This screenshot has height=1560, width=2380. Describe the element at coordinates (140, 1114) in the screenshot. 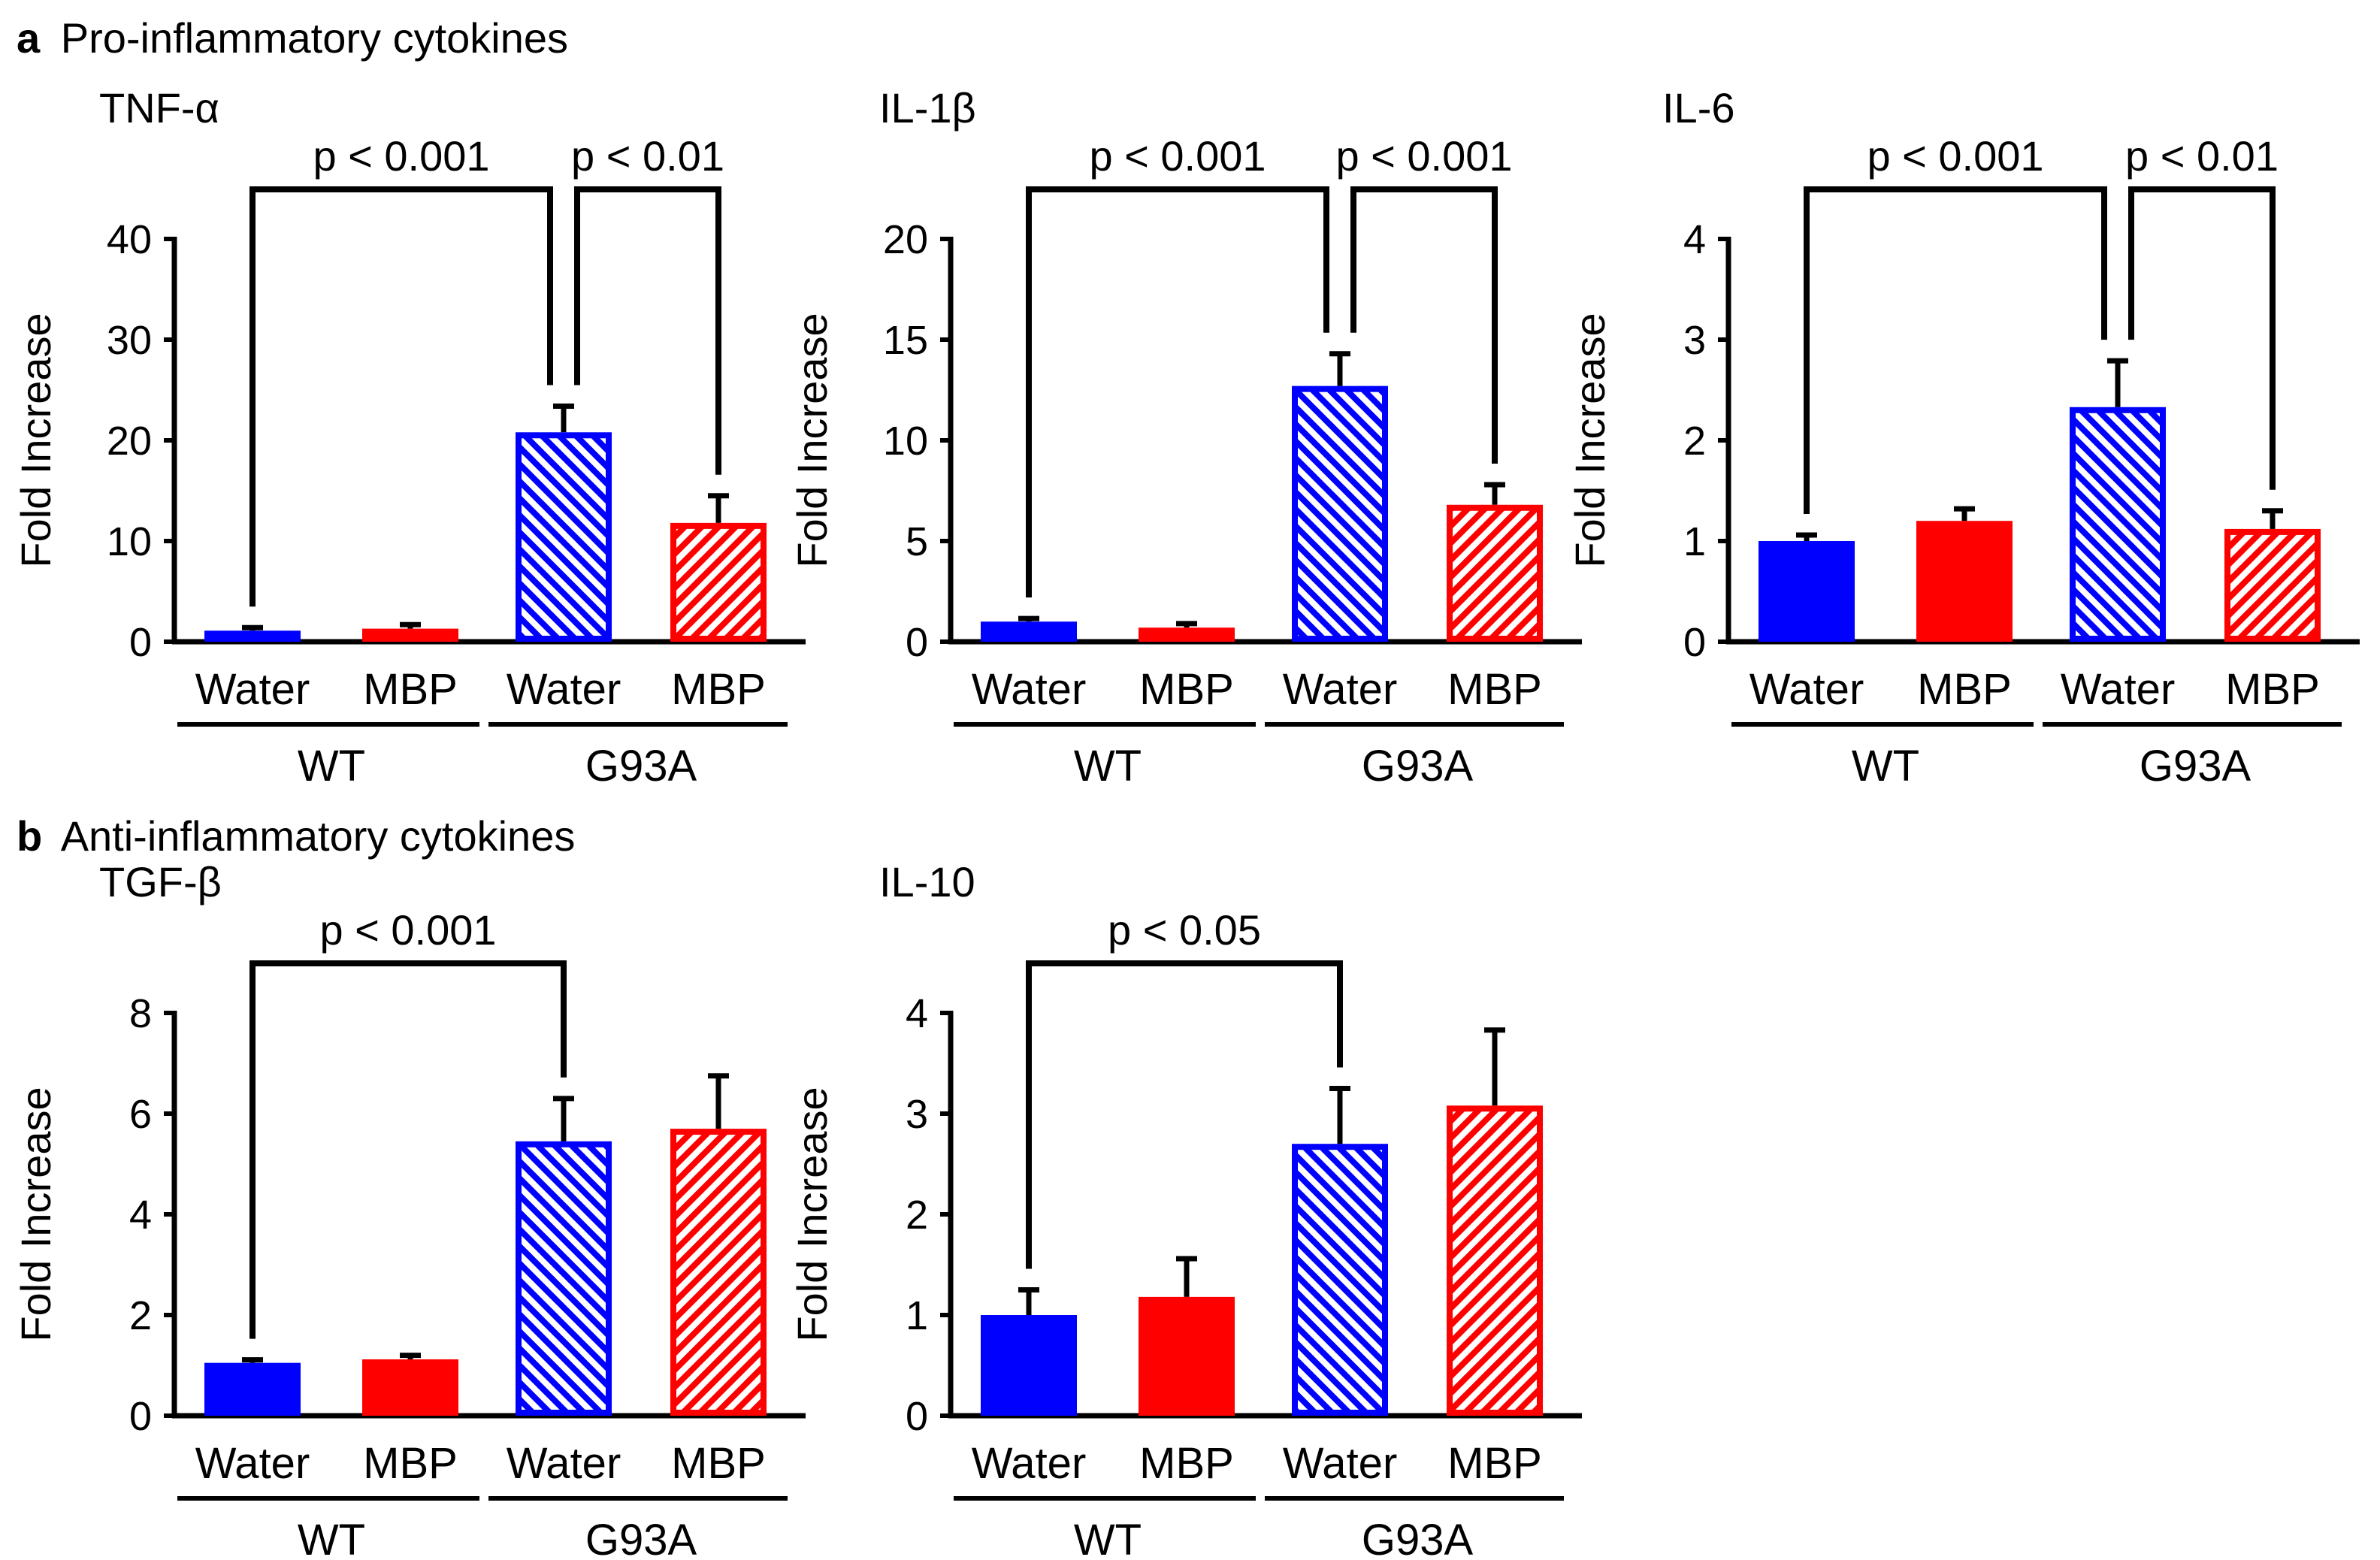

I see `y-tick-label: 6` at that location.